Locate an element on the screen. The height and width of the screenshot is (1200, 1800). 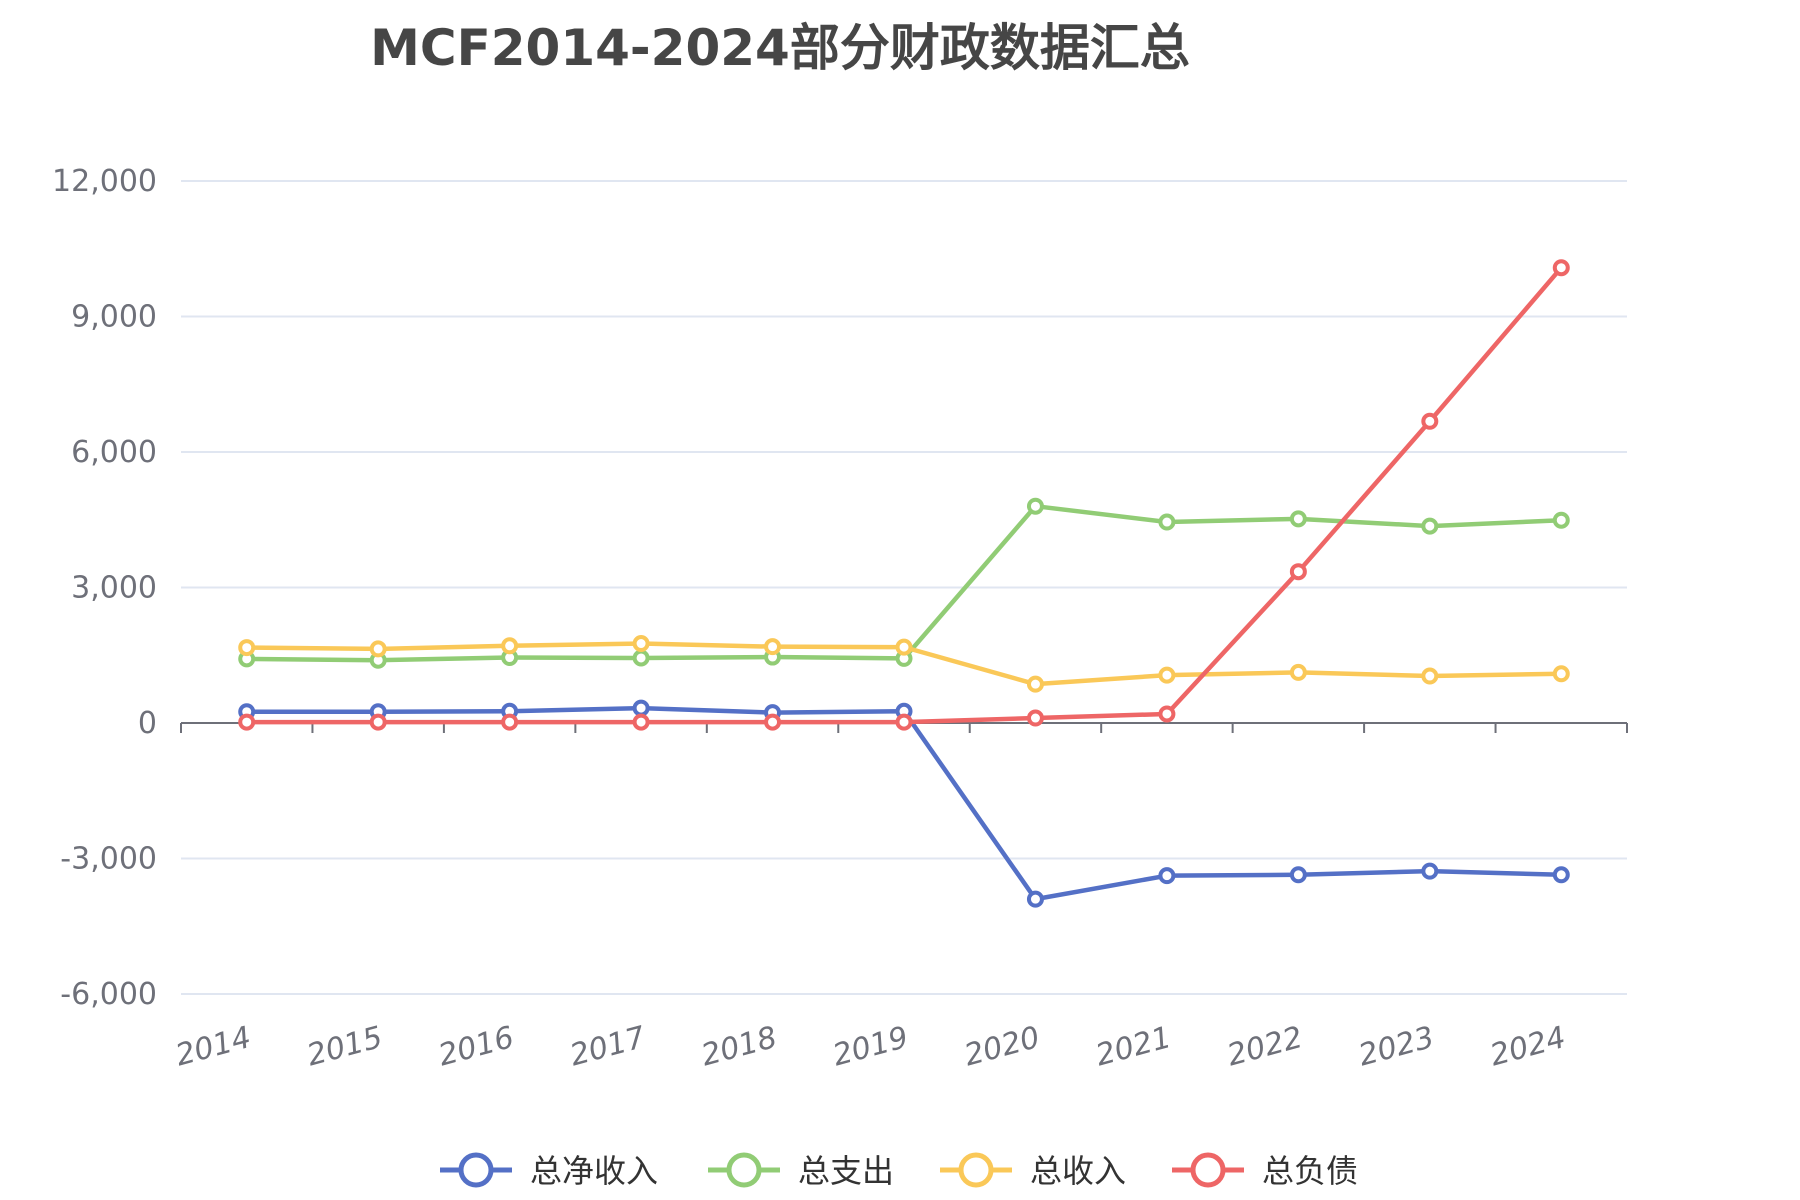
legend-item: 总净收入 is located at coordinates (549, 1171).